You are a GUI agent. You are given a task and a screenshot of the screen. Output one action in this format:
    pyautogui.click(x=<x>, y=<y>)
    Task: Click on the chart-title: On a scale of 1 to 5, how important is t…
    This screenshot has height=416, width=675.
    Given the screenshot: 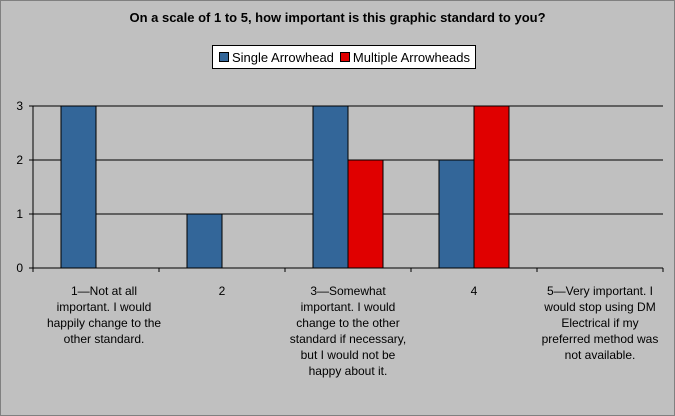 What is the action you would take?
    pyautogui.click(x=337, y=17)
    